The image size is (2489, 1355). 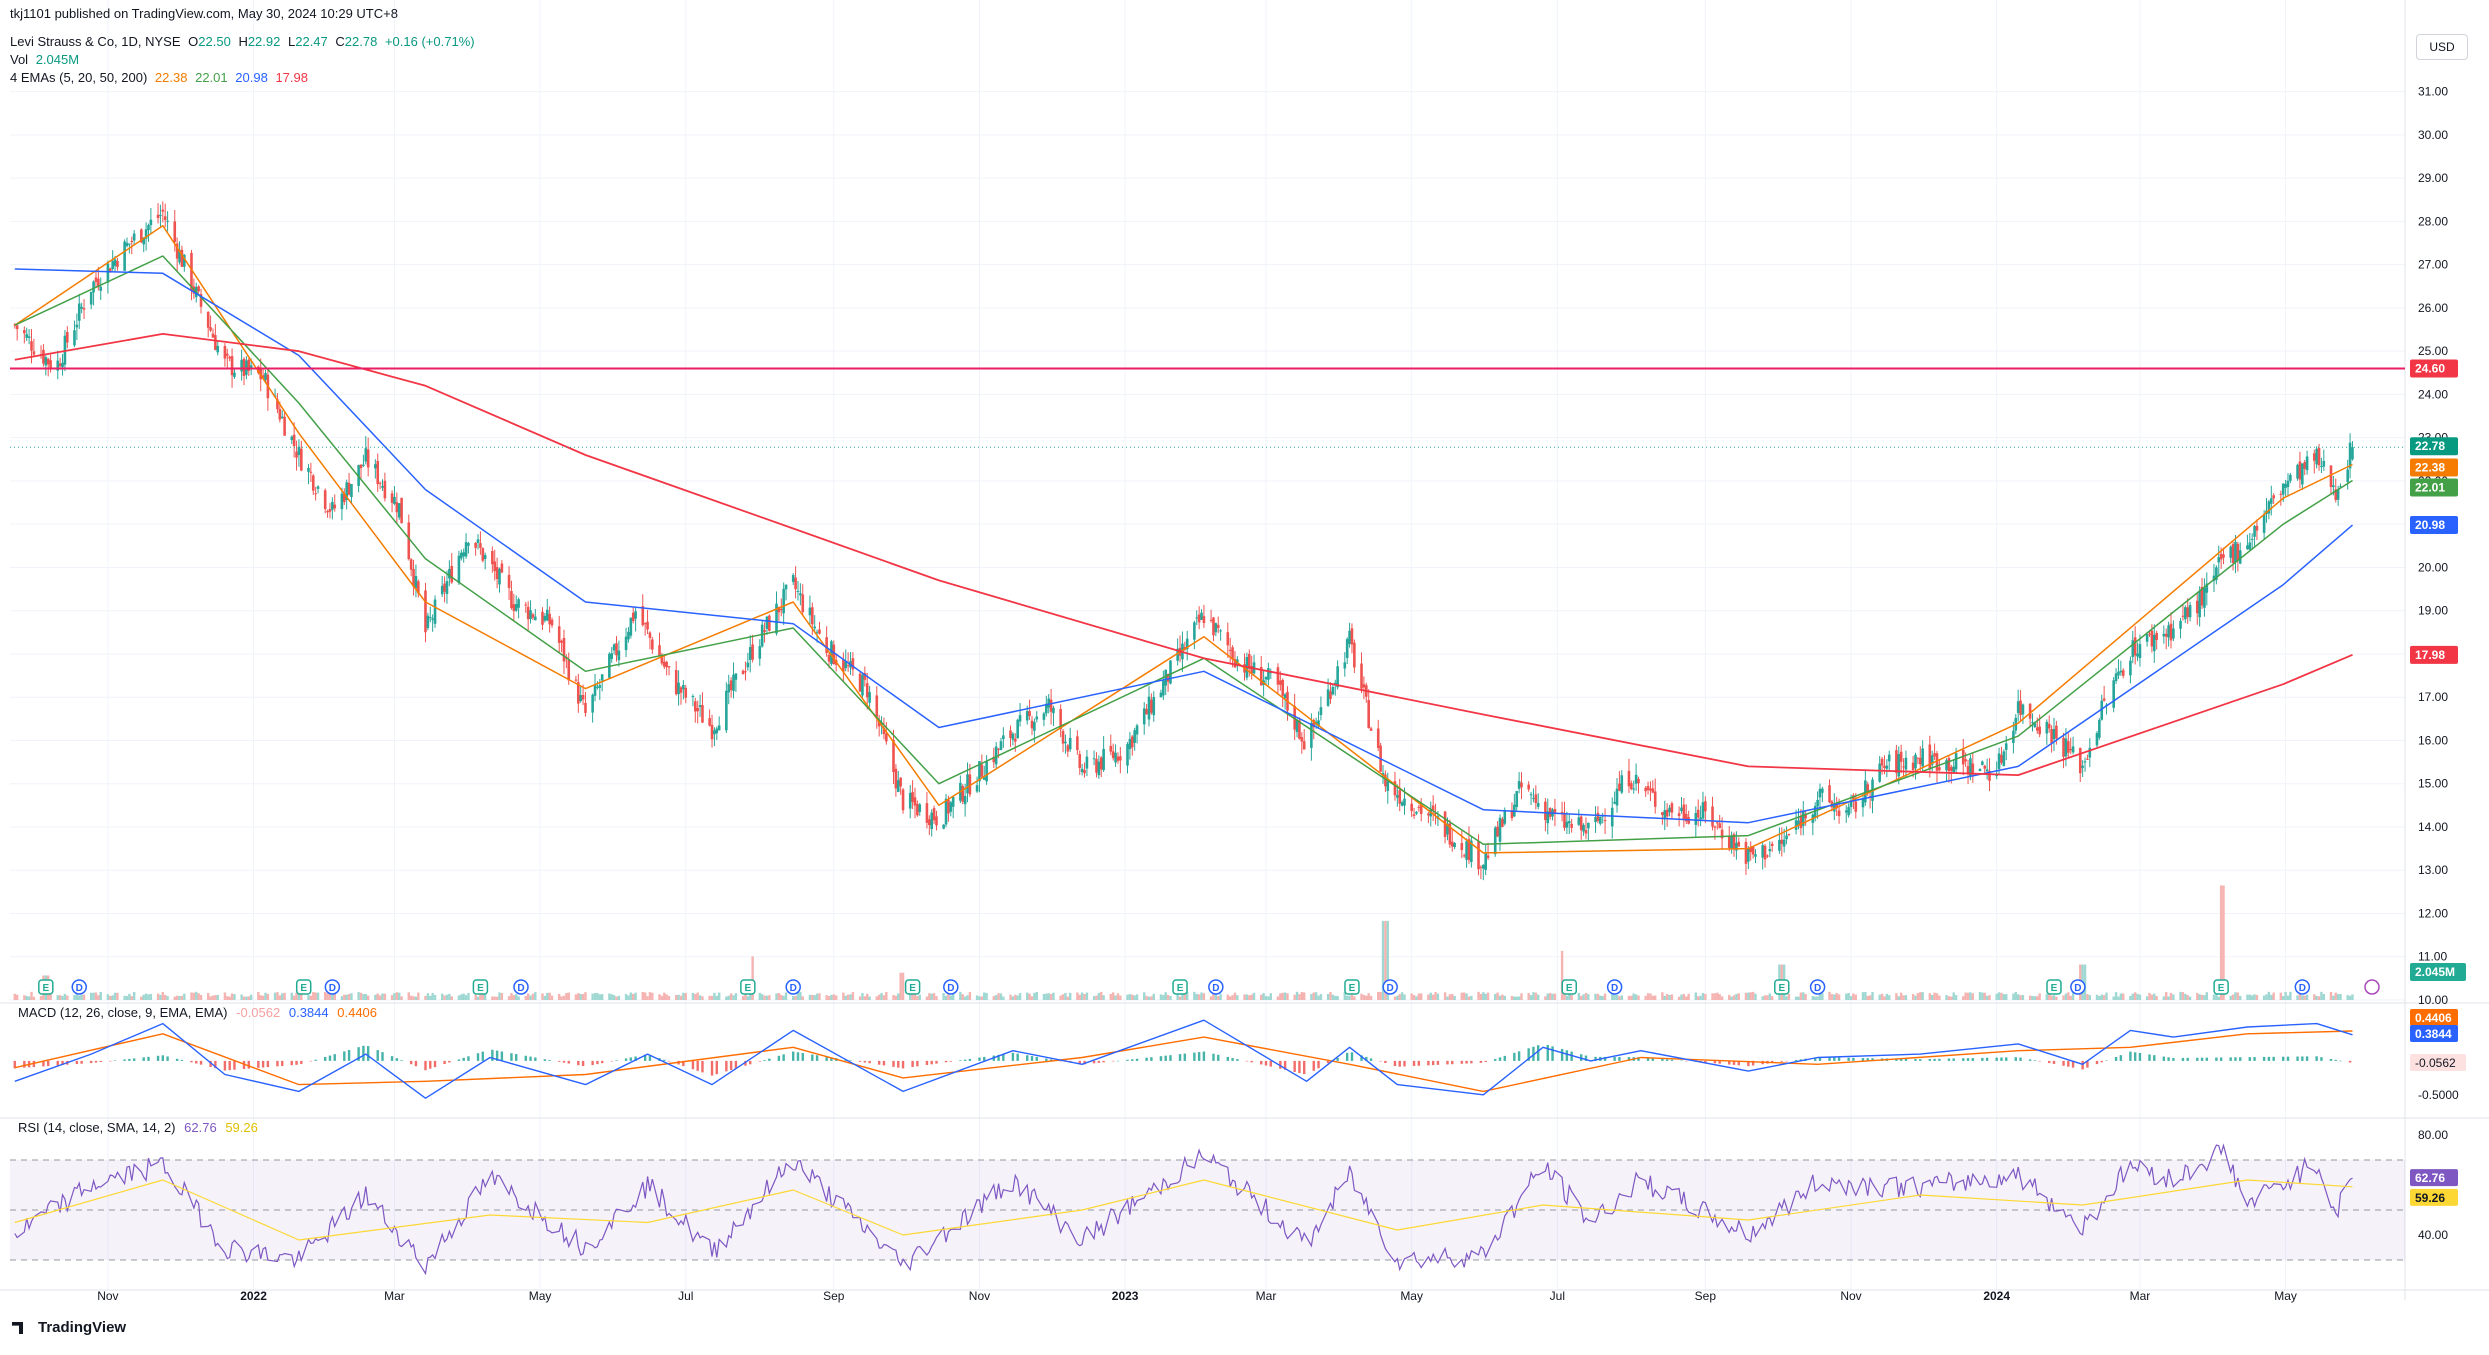 I want to click on macd-label: MACD (12, 26, close, 9, EMA, EMA), so click(x=123, y=1012).